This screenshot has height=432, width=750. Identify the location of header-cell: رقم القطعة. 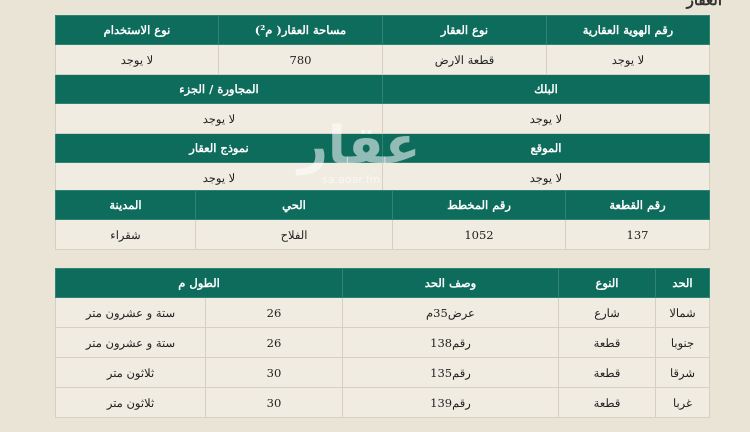
(637, 205).